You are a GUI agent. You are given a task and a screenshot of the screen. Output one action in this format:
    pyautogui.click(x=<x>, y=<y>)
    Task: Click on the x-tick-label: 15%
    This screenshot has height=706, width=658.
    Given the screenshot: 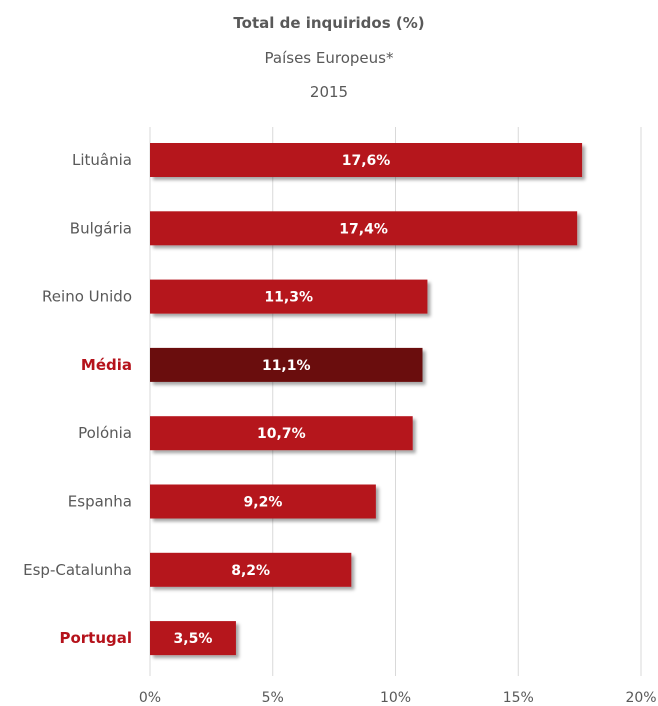 What is the action you would take?
    pyautogui.click(x=518, y=698)
    